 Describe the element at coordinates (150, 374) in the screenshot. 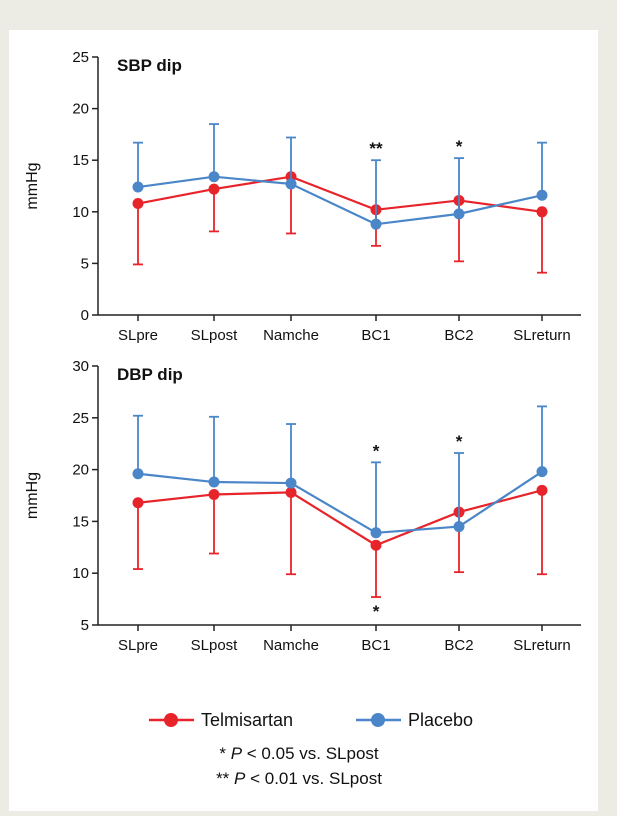

I see `chart-title: DBP dip` at that location.